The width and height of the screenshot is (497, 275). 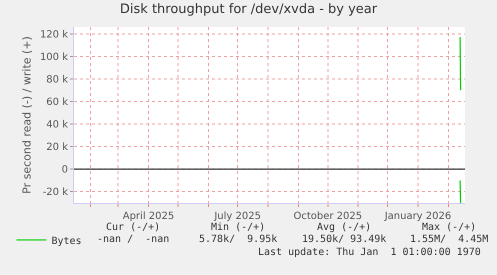 I want to click on y-tick-label: 40 k, so click(x=57, y=125).